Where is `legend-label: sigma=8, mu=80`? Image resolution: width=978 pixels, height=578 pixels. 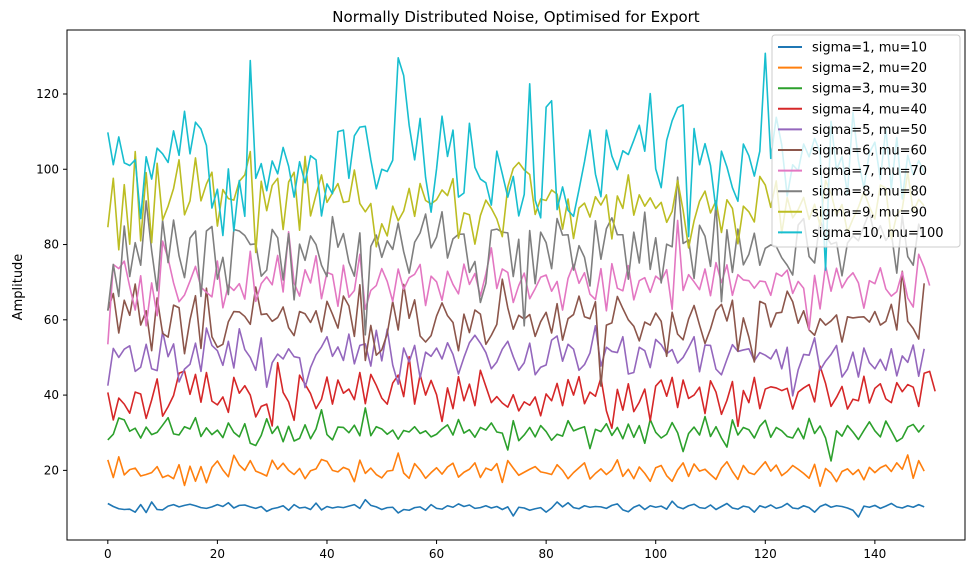
legend-label: sigma=8, mu=80 is located at coordinates (869, 192).